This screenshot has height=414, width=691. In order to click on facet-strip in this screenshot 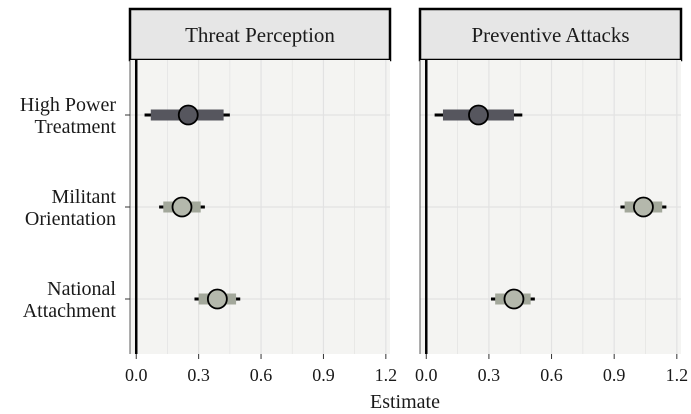, I will do `click(260, 34)`.